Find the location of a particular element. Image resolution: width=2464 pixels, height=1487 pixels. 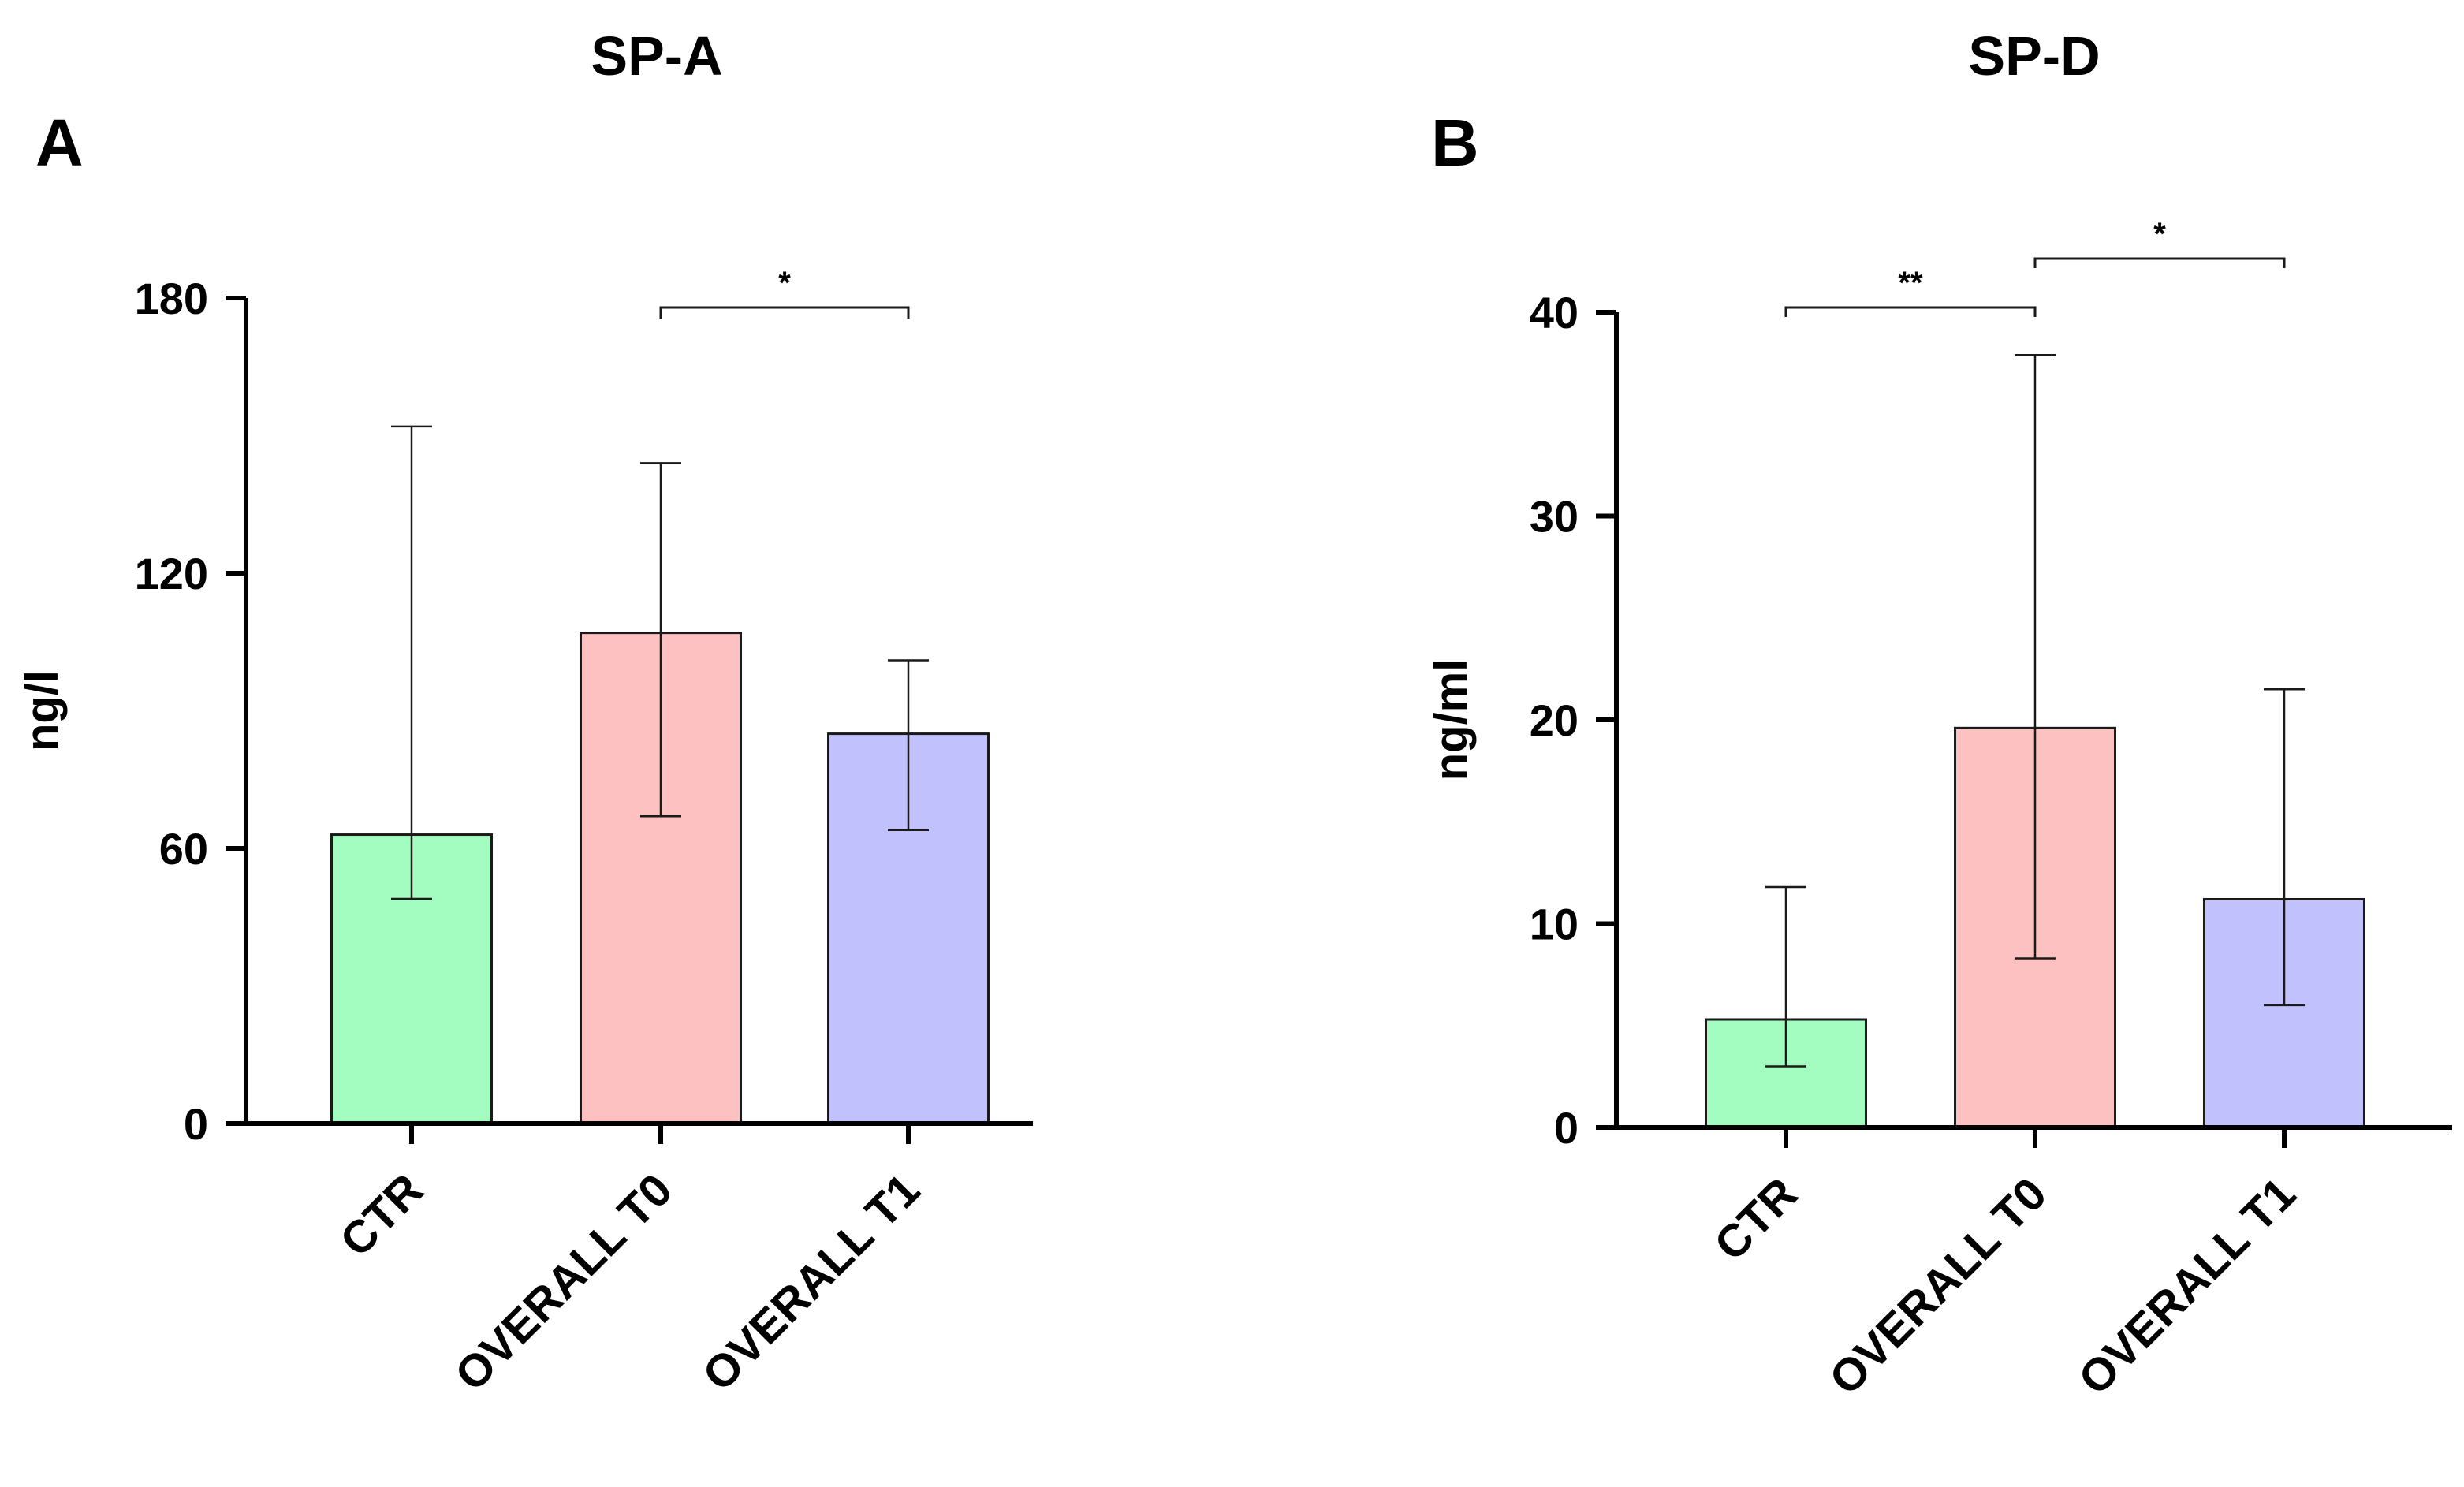

y-tick-label: 10 is located at coordinates (1554, 924).